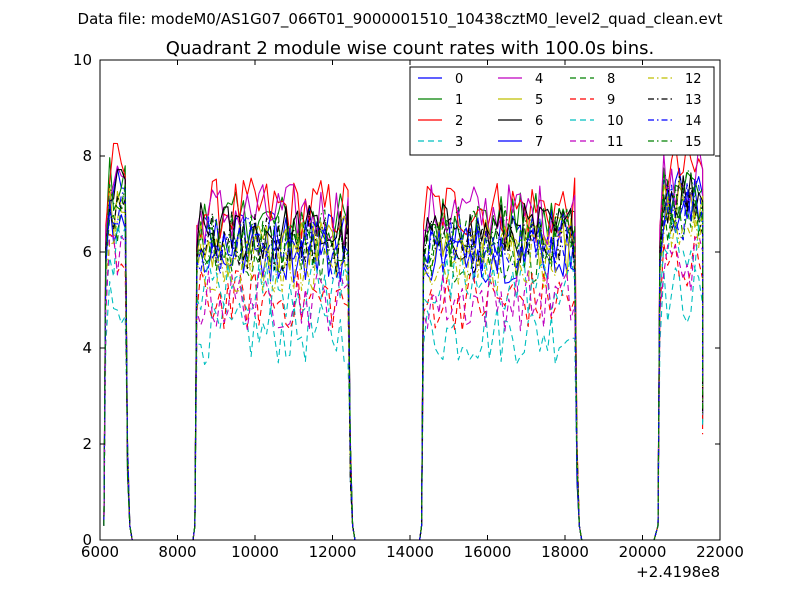  What do you see at coordinates (87, 540) in the screenshot?
I see `y-tick-label: 0` at bounding box center [87, 540].